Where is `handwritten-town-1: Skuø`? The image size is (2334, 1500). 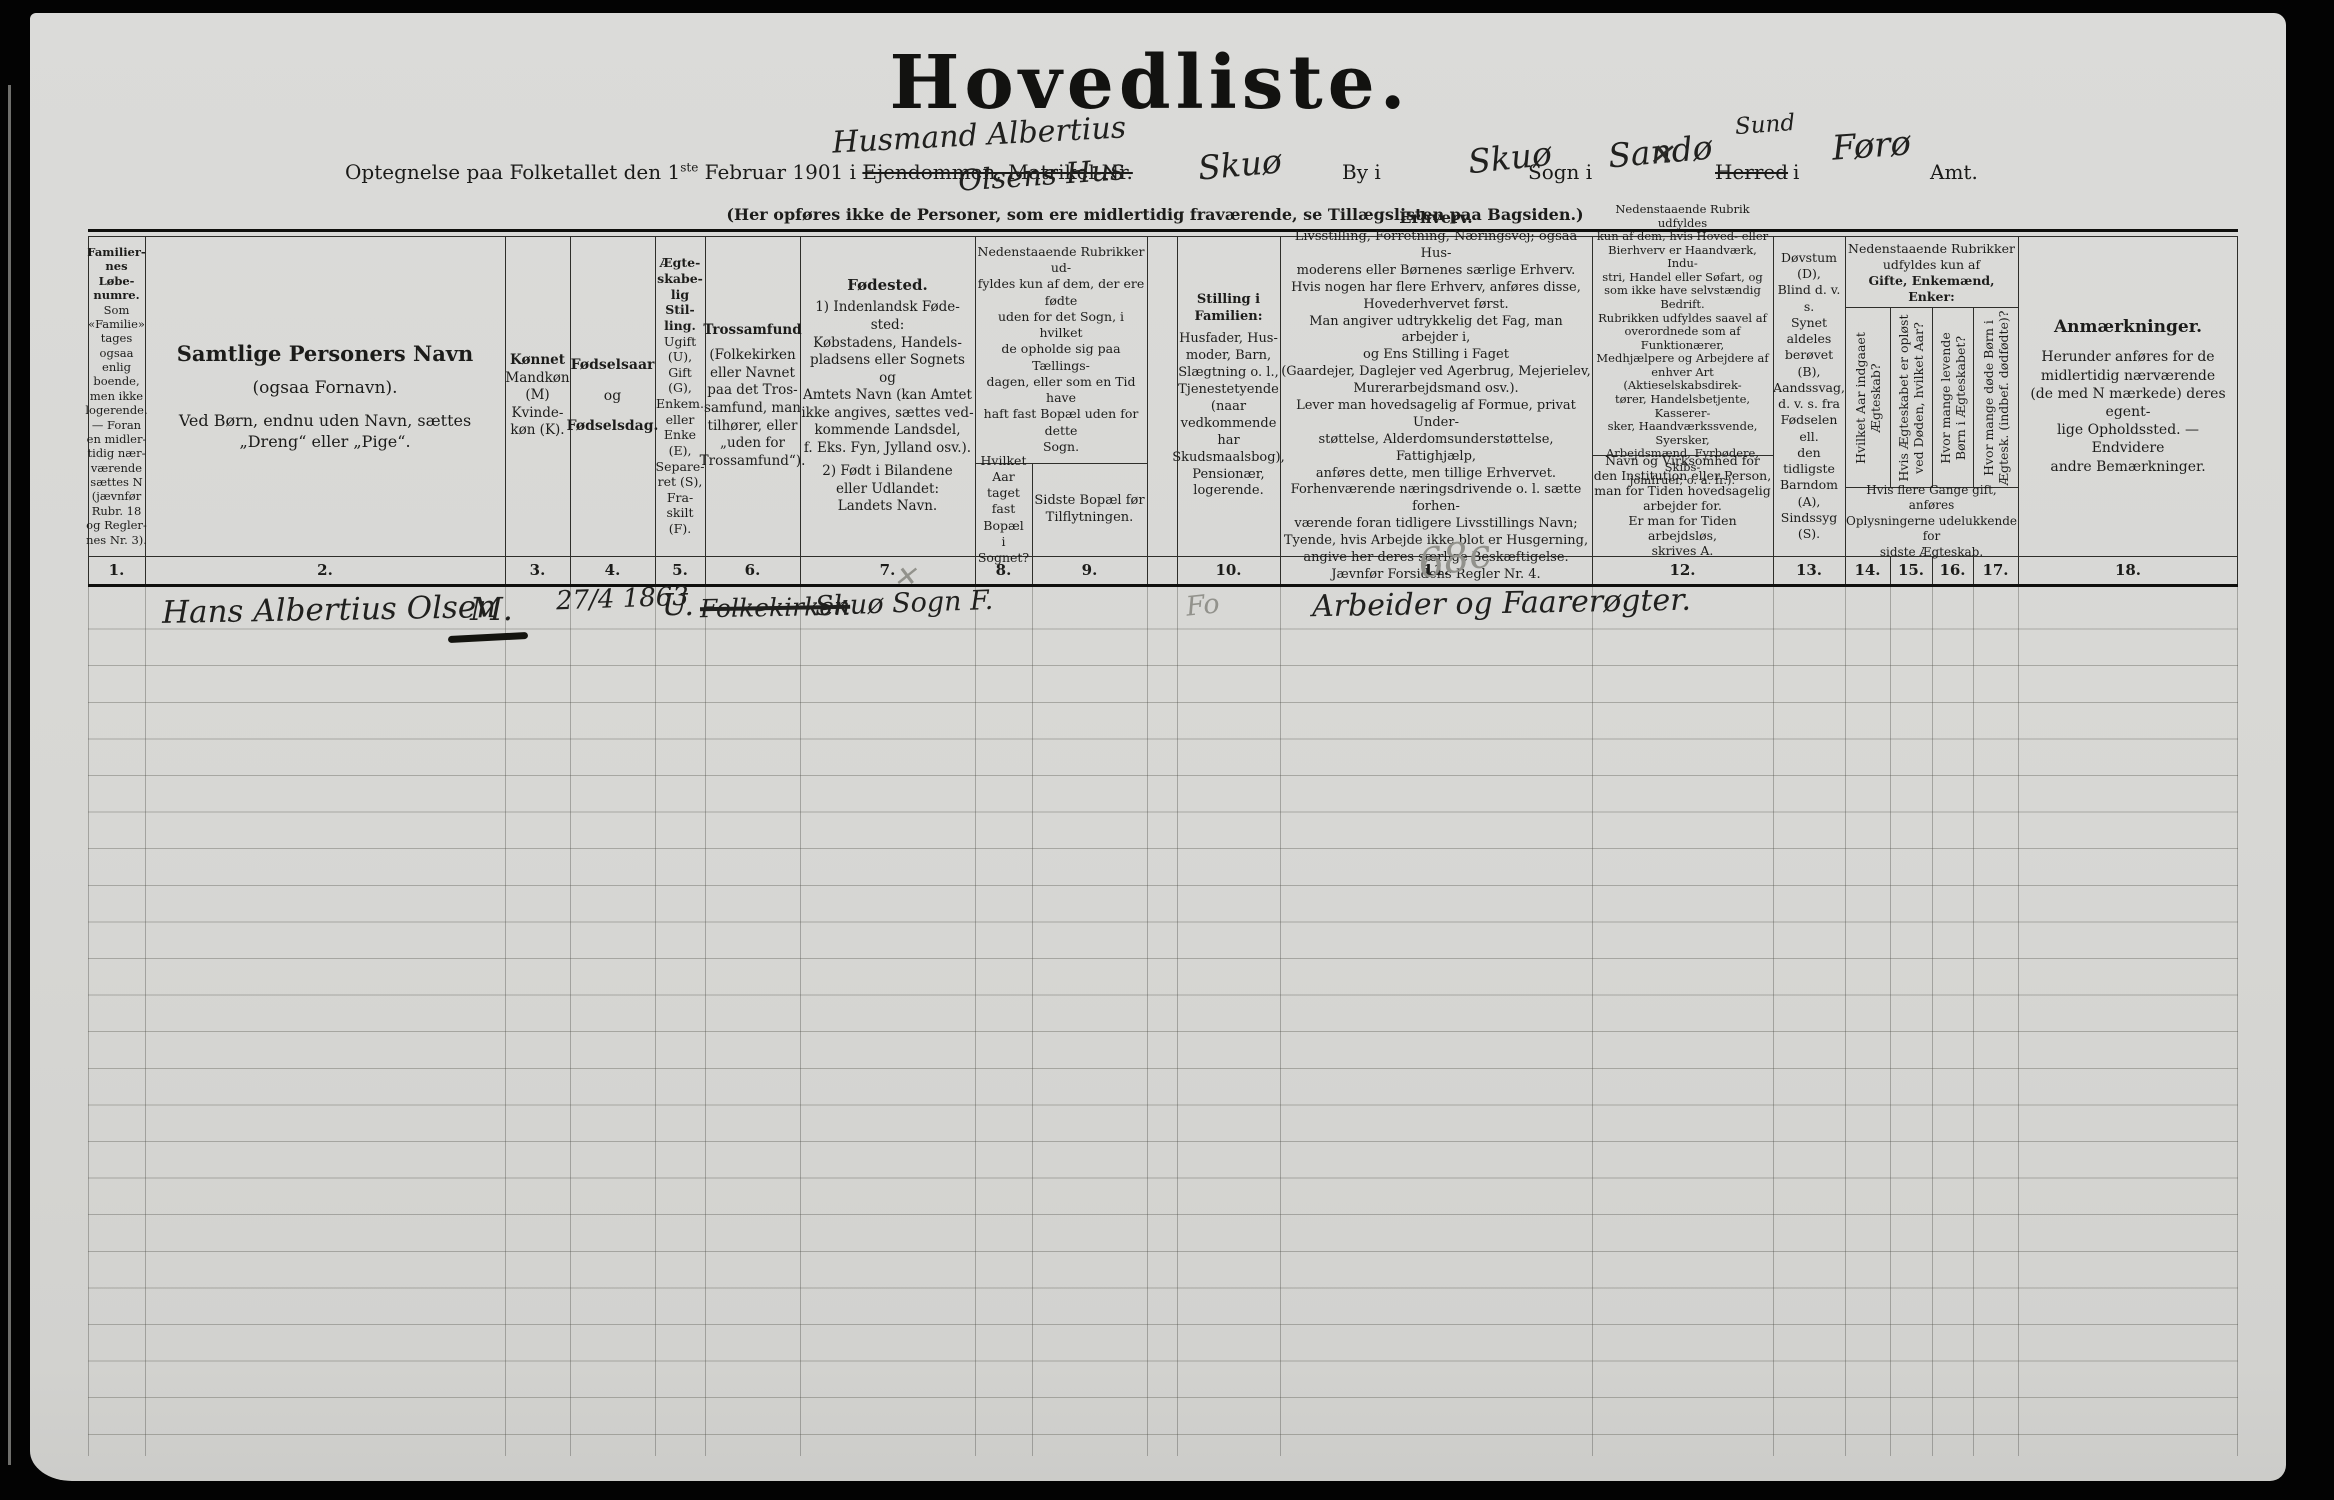
handwritten-town-1: Skuø is located at coordinates (1240, 164).